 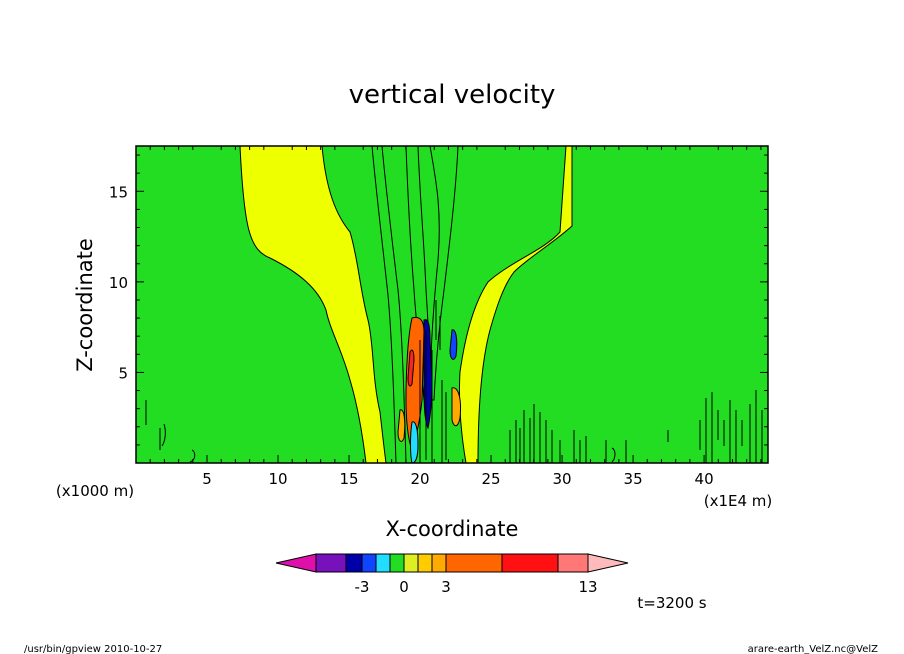 I want to click on x-unit-left: (x1000 m), so click(x=95, y=491).